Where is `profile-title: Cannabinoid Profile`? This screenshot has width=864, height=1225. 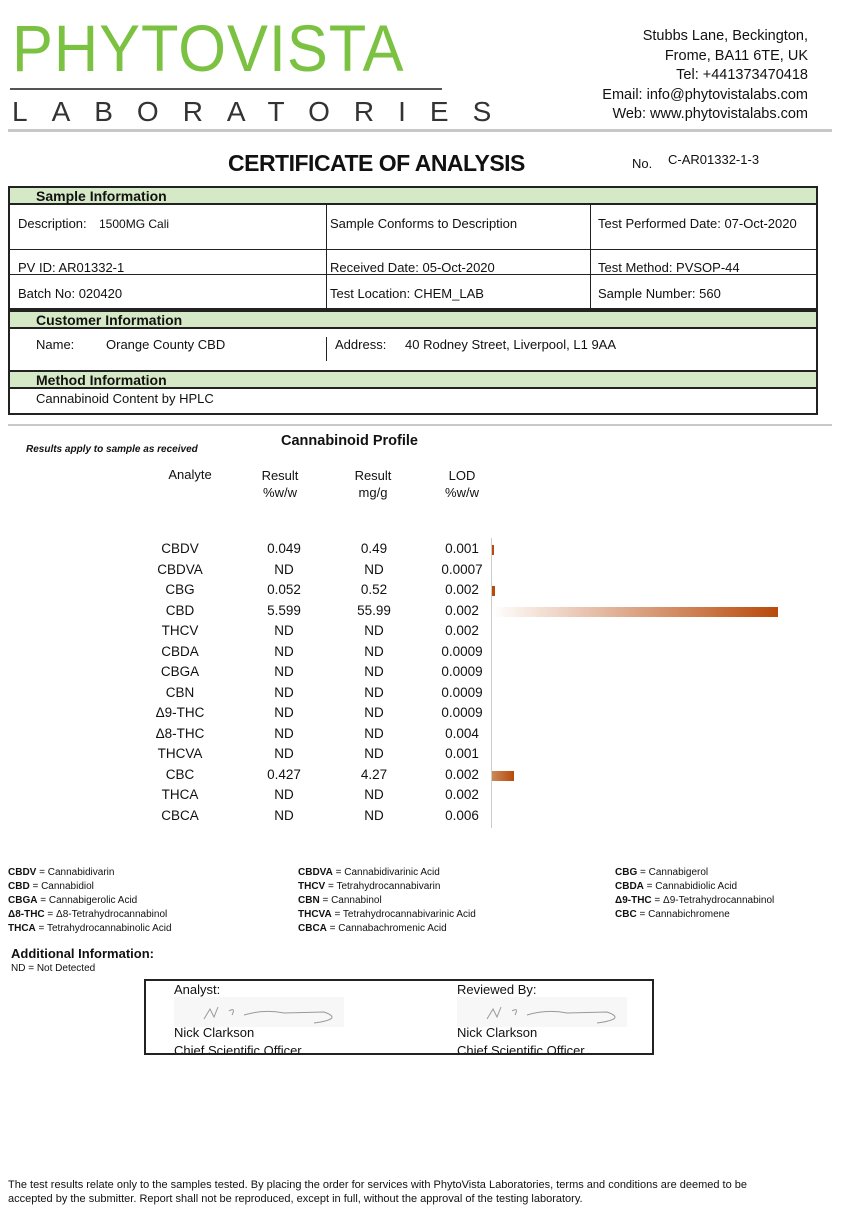 profile-title: Cannabinoid Profile is located at coordinates (349, 441).